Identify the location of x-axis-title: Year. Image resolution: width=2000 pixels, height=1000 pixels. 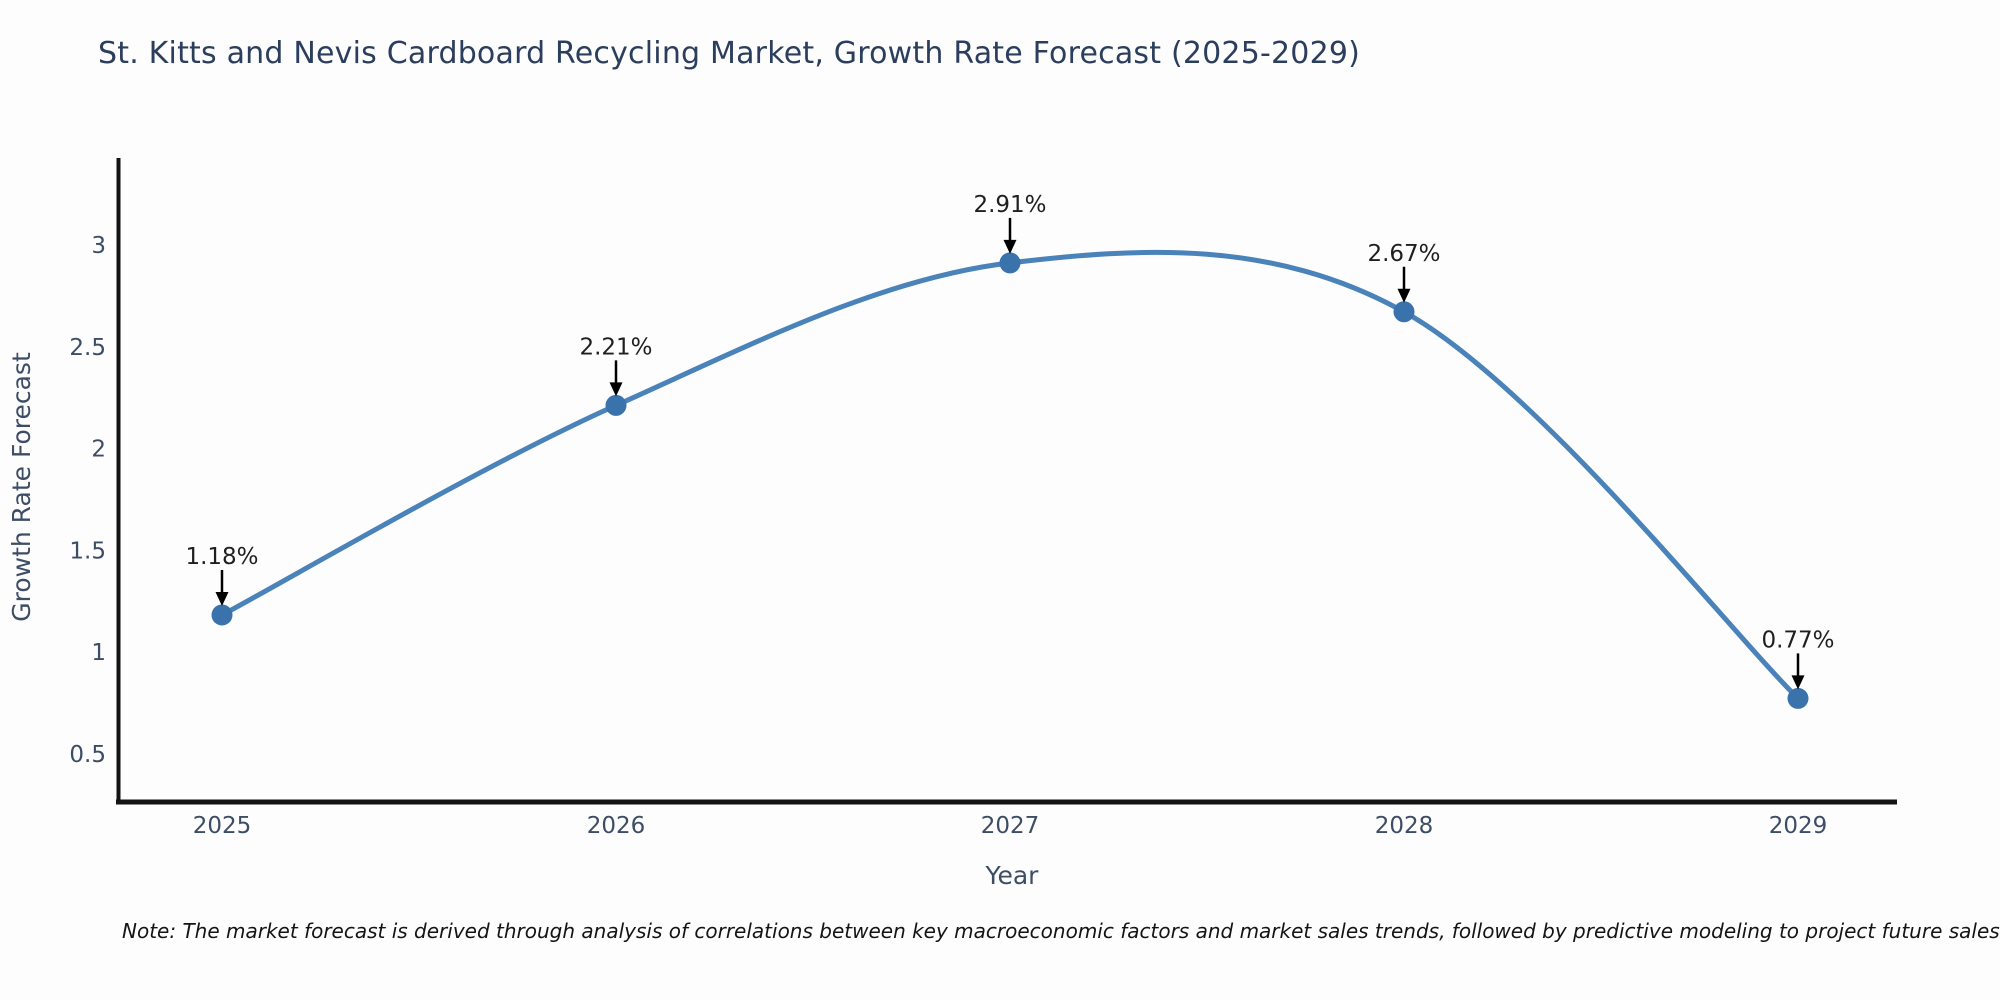
(1012, 875).